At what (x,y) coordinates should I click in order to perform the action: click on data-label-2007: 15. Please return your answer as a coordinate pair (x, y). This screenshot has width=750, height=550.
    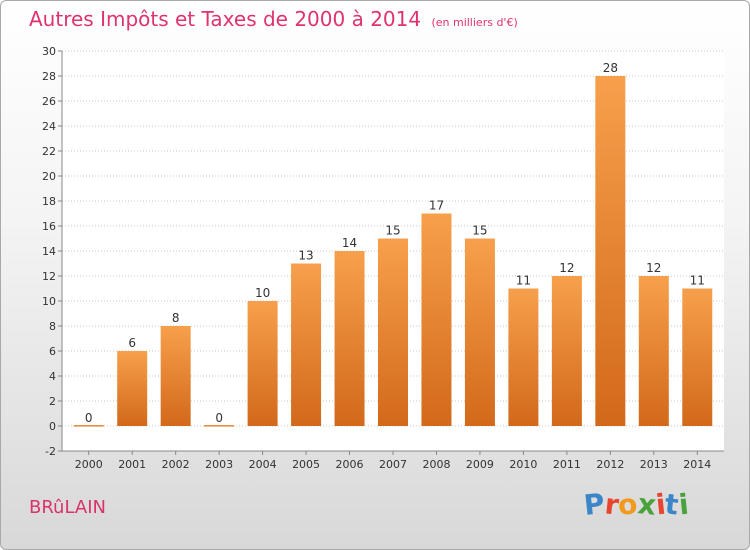
    Looking at the image, I should click on (392, 231).